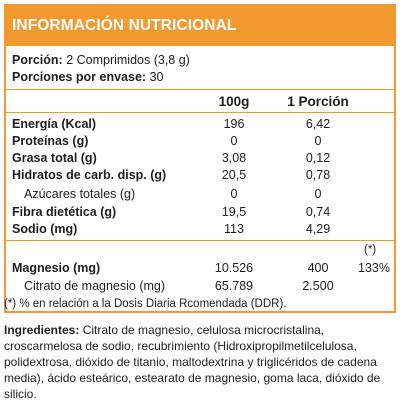 The height and width of the screenshot is (402, 400). What do you see at coordinates (234, 101) in the screenshot?
I see `column-header-100g: 100g` at bounding box center [234, 101].